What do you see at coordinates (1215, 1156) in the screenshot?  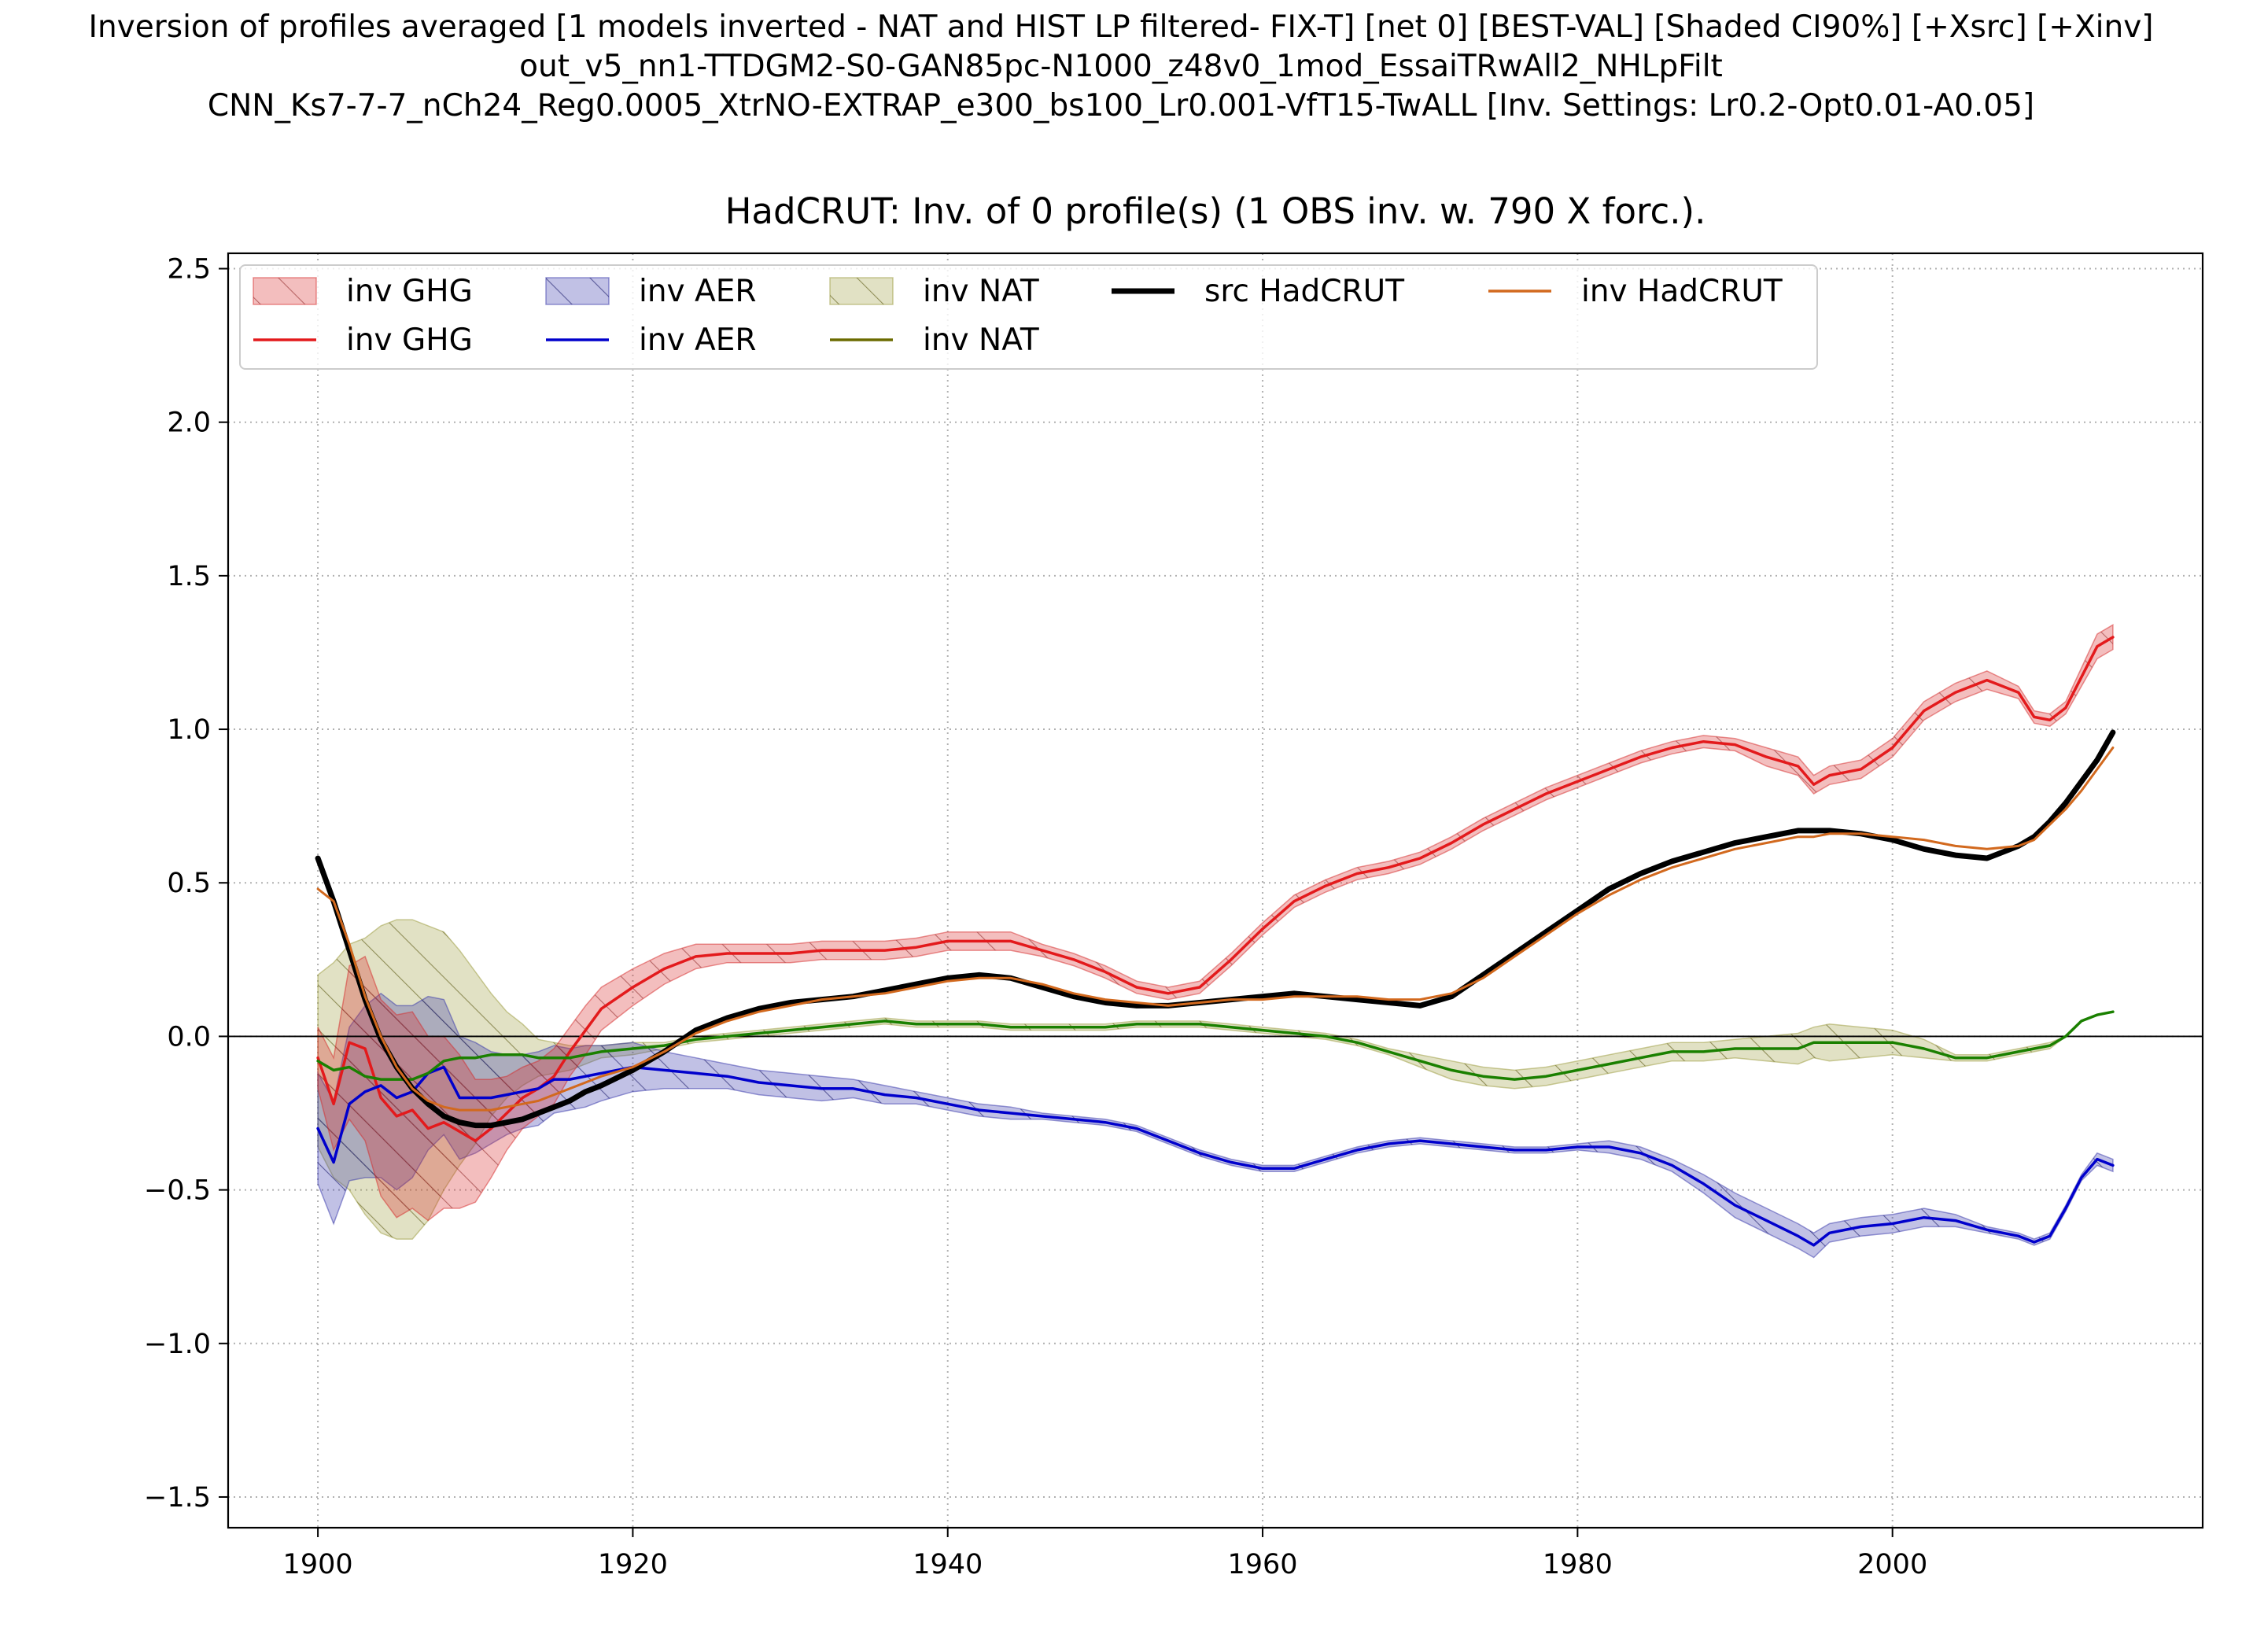 I see `series-line-aer` at bounding box center [1215, 1156].